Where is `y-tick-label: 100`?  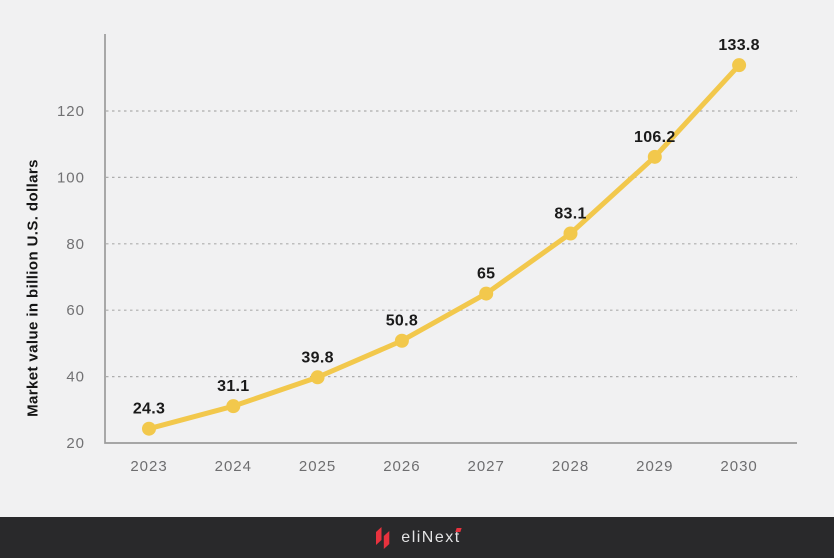 y-tick-label: 100 is located at coordinates (71, 177).